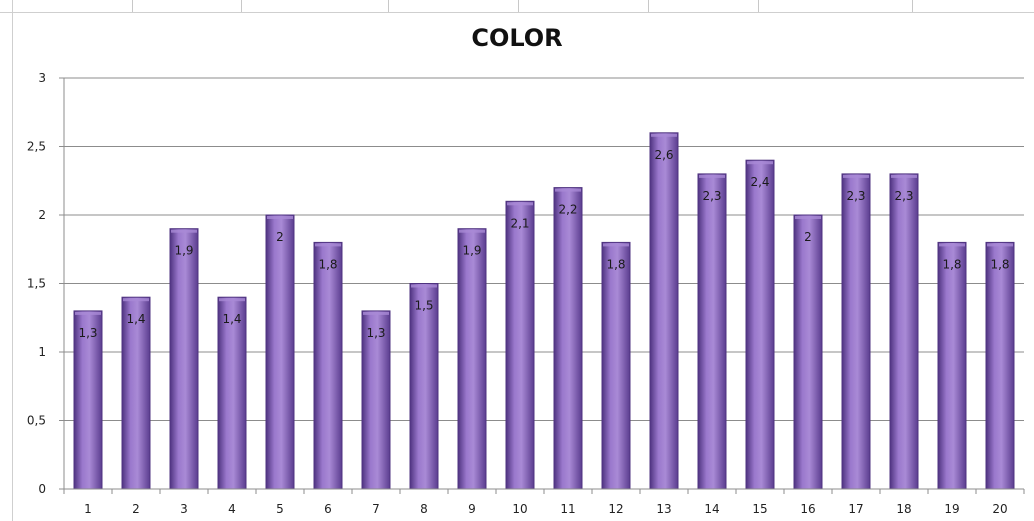 This screenshot has width=1034, height=521. Describe the element at coordinates (42, 352) in the screenshot. I see `y-tick-label: 1` at that location.